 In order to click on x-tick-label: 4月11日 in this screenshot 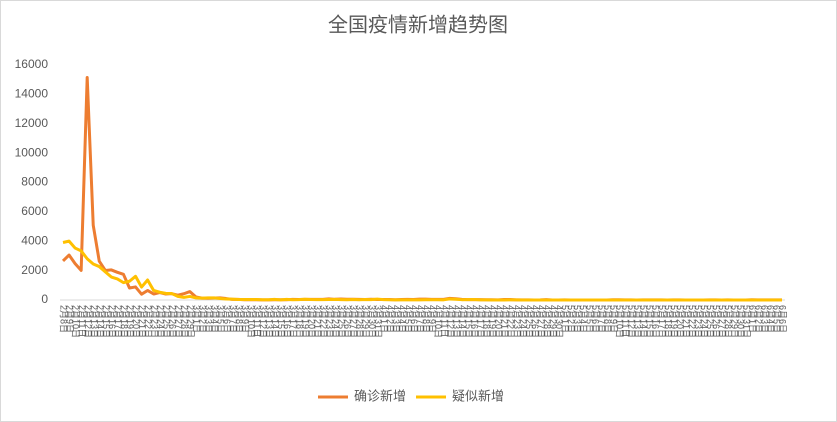, I will do `click(444, 321)`.